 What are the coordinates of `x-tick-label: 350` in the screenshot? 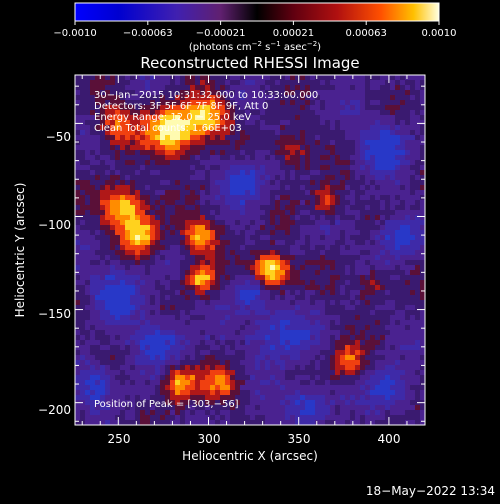 It's located at (299, 439).